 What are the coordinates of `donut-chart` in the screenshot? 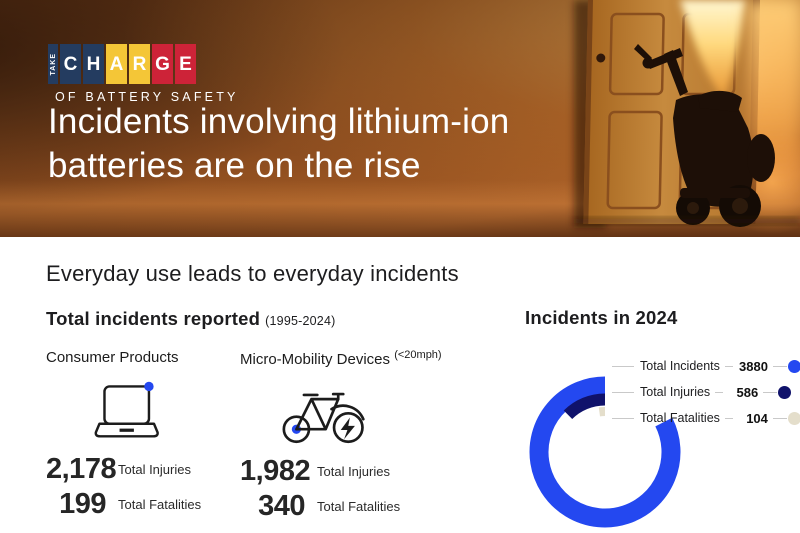 It's located at (605, 452).